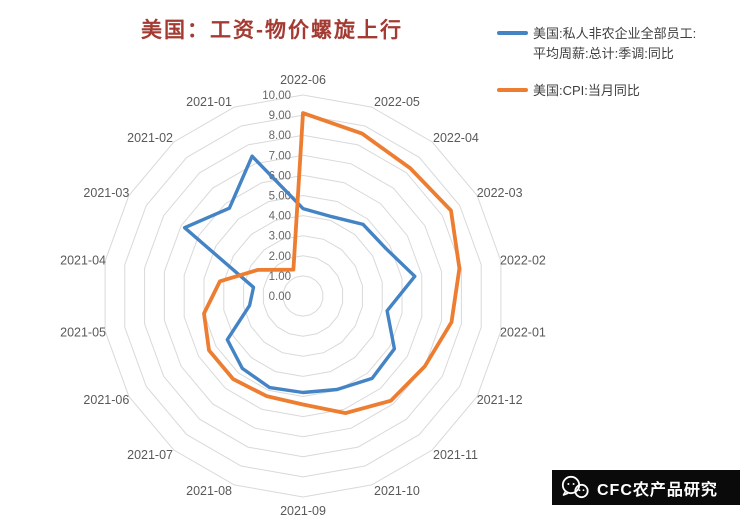 The image size is (740, 520). What do you see at coordinates (657, 490) in the screenshot?
I see `watermark-text: CFC农产品研究` at bounding box center [657, 490].